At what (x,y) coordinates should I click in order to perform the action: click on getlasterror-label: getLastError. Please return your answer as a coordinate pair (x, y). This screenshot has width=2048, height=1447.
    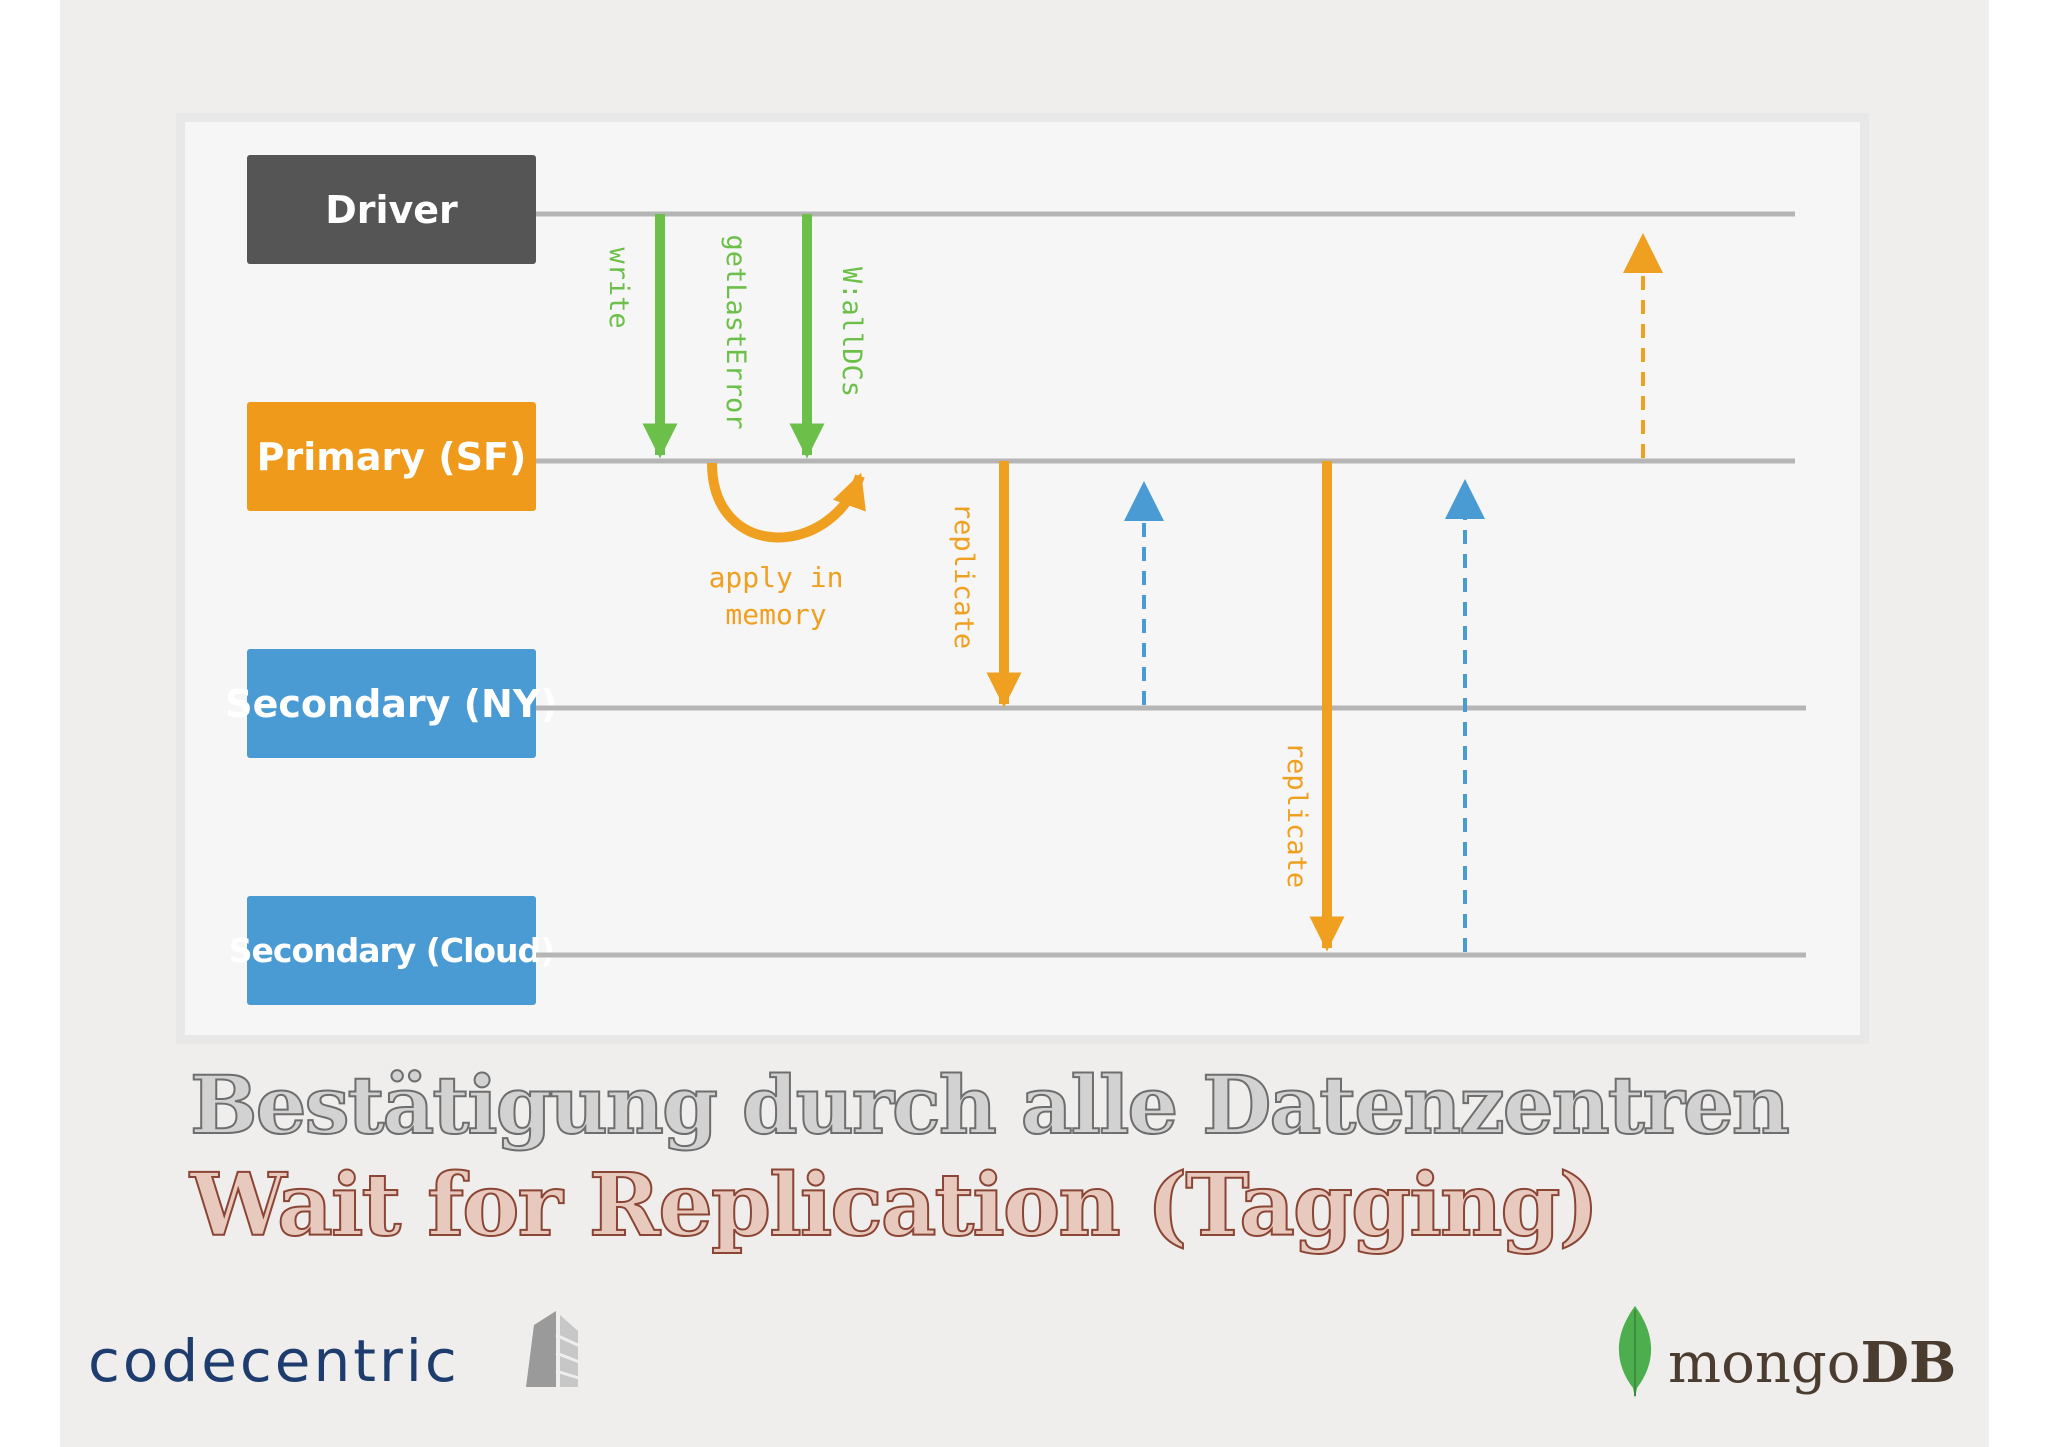
    Looking at the image, I should click on (735, 331).